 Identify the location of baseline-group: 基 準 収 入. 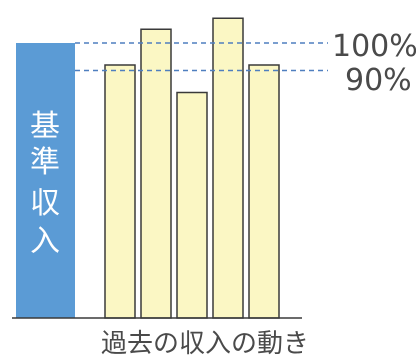
(45, 180).